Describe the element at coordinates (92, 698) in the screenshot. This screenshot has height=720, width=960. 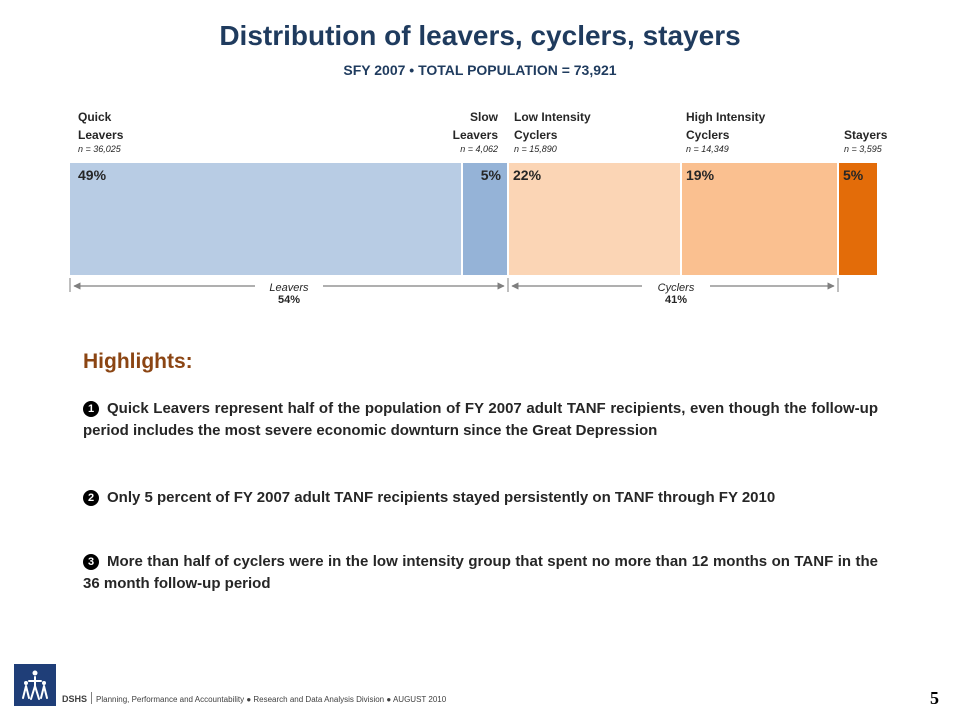
I see `footer-divider` at that location.